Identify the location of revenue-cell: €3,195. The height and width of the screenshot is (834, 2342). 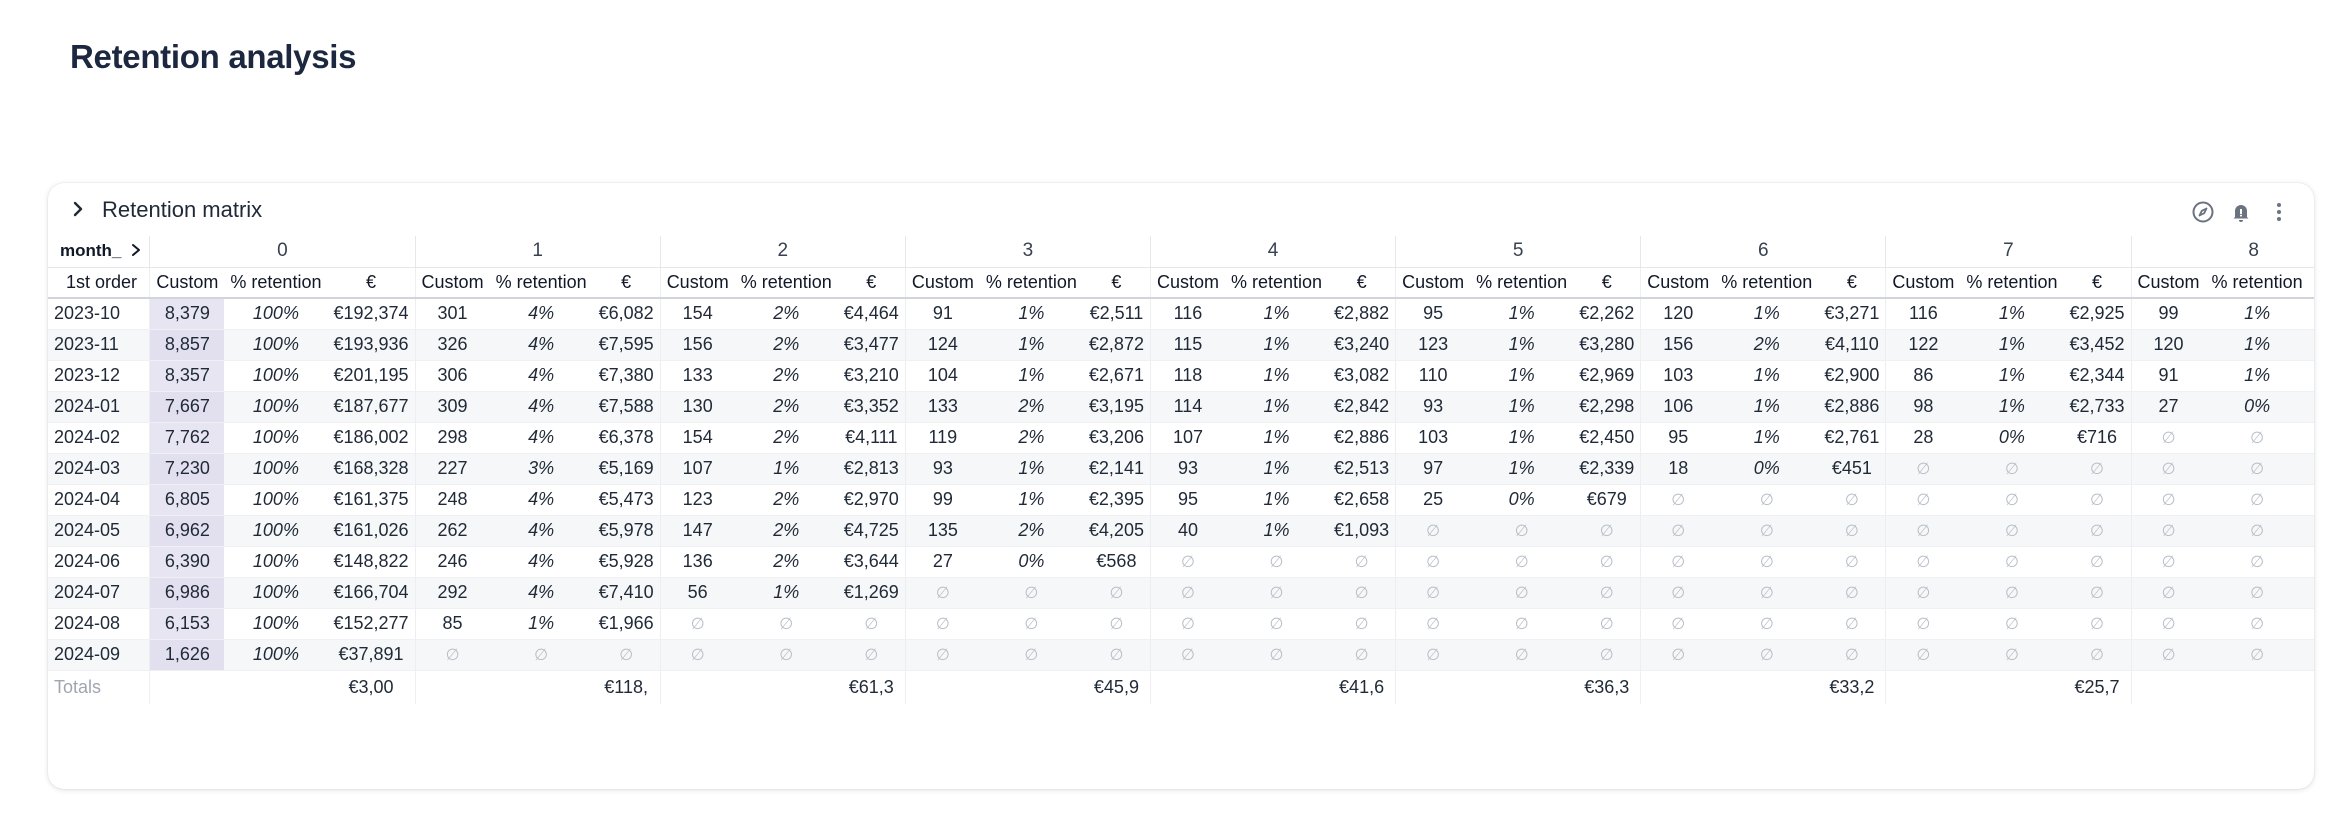
(1116, 407).